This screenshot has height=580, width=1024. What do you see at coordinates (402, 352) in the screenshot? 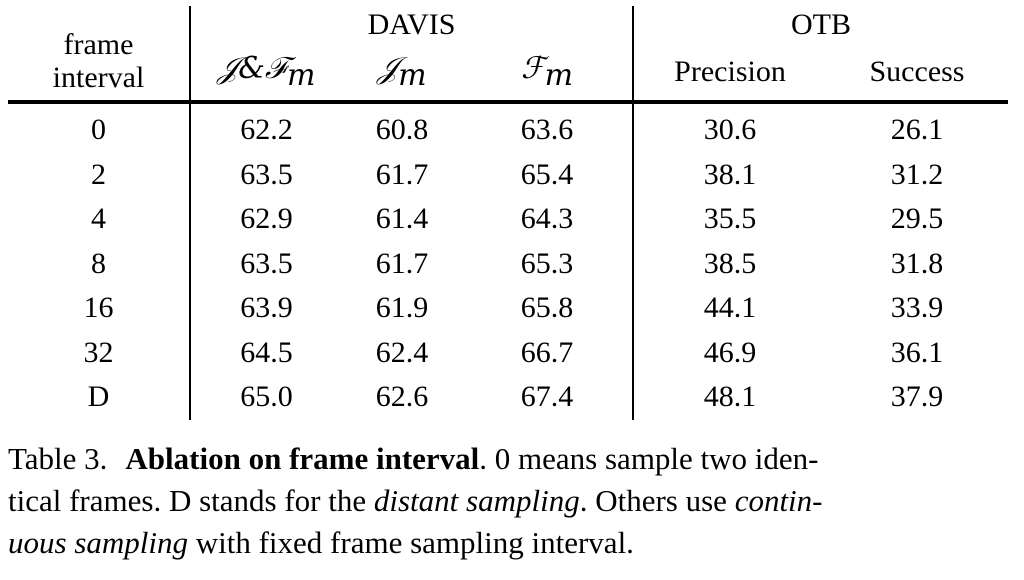
I see `table-cell: 62.4` at bounding box center [402, 352].